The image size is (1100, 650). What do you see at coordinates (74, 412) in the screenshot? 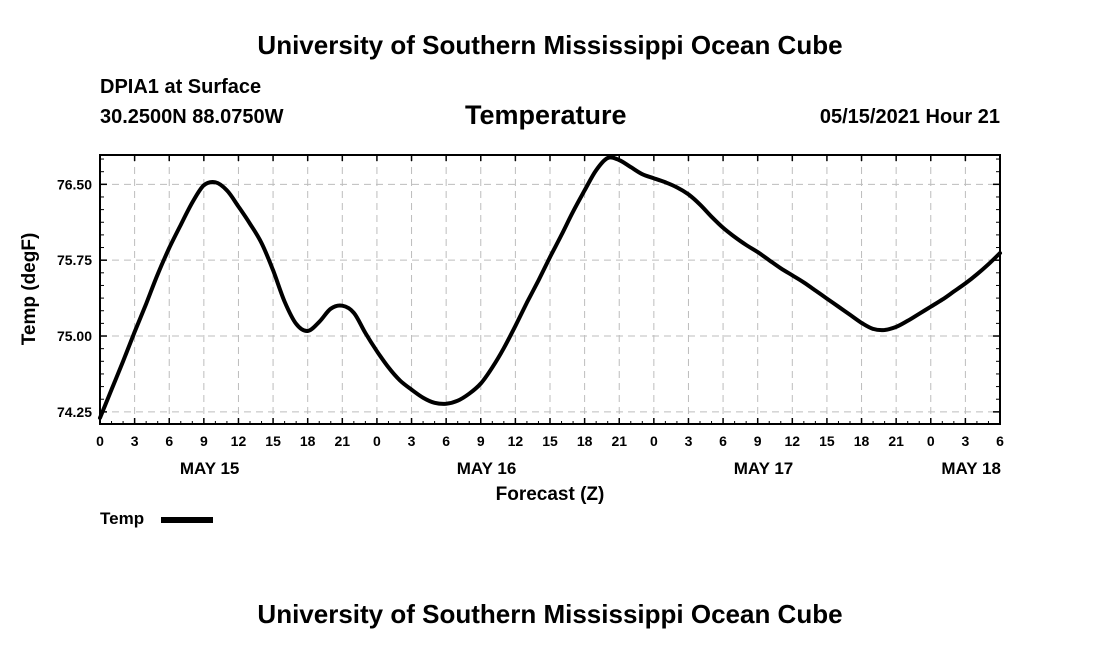
I see `y-tick-label: 74.25` at bounding box center [74, 412].